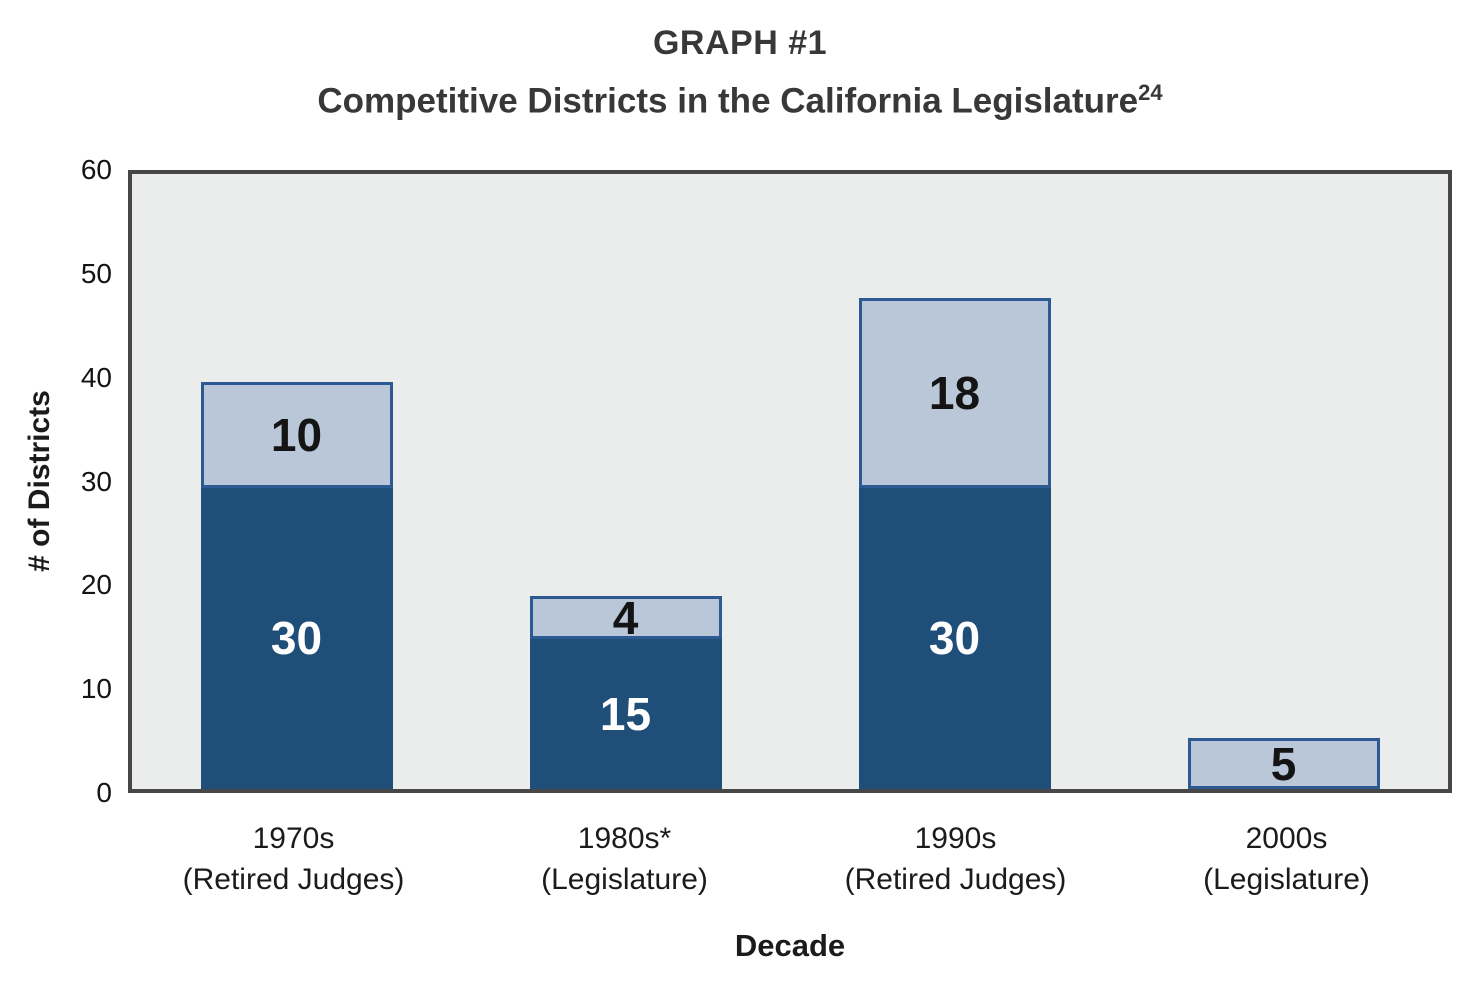 Image resolution: width=1480 pixels, height=981 pixels. I want to click on light-blue-top-segment: 10, so click(296, 434).